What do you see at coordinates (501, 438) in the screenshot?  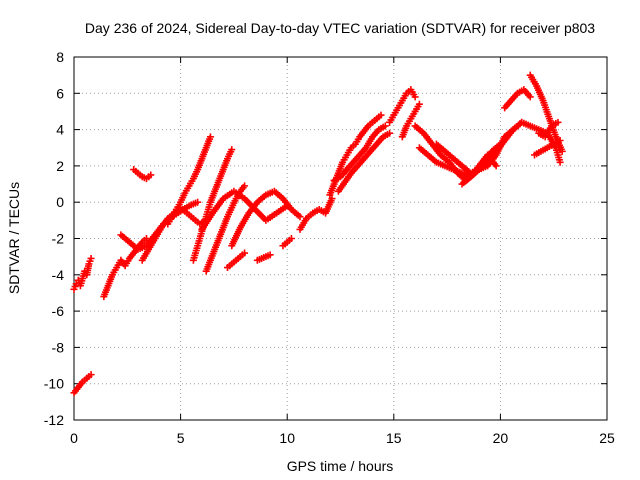 I see `x-tick-label: 20` at bounding box center [501, 438].